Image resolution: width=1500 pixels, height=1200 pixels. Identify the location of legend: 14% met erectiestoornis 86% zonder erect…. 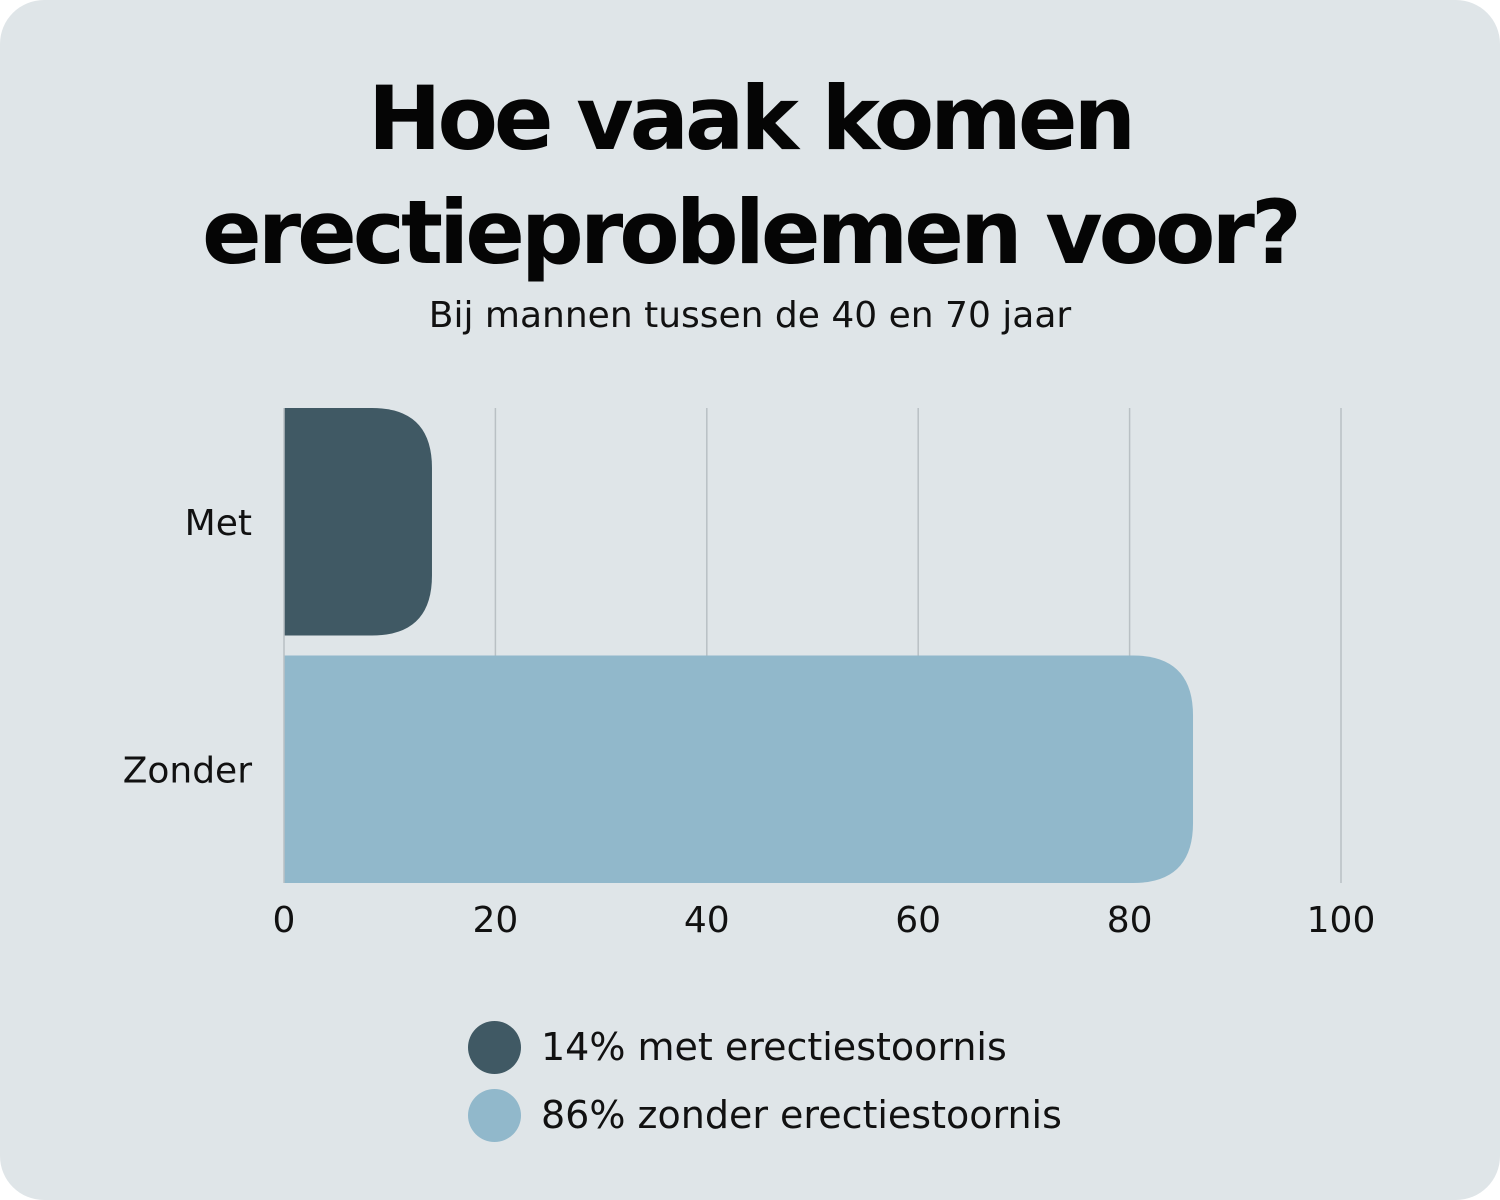
(765, 1088).